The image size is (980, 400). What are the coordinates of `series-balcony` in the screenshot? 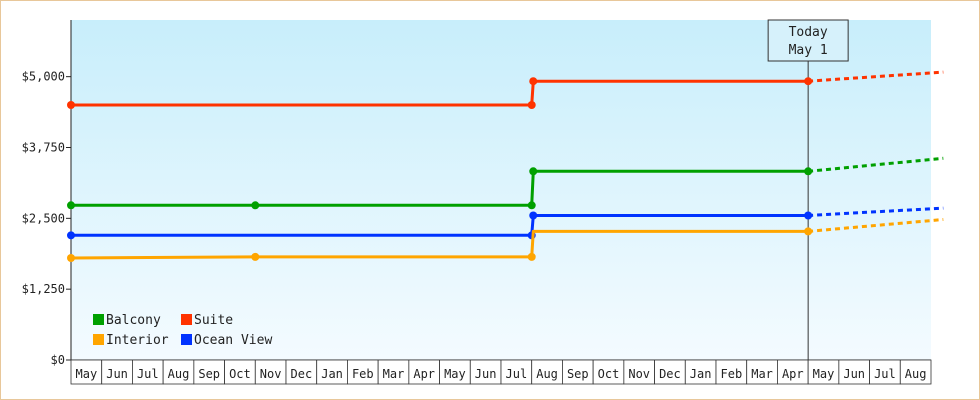 It's located at (505, 183).